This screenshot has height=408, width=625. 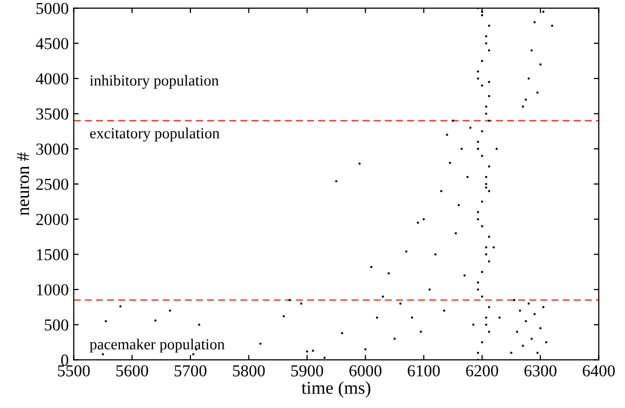 What do you see at coordinates (74, 370) in the screenshot?
I see `x-tick-label: 5500` at bounding box center [74, 370].